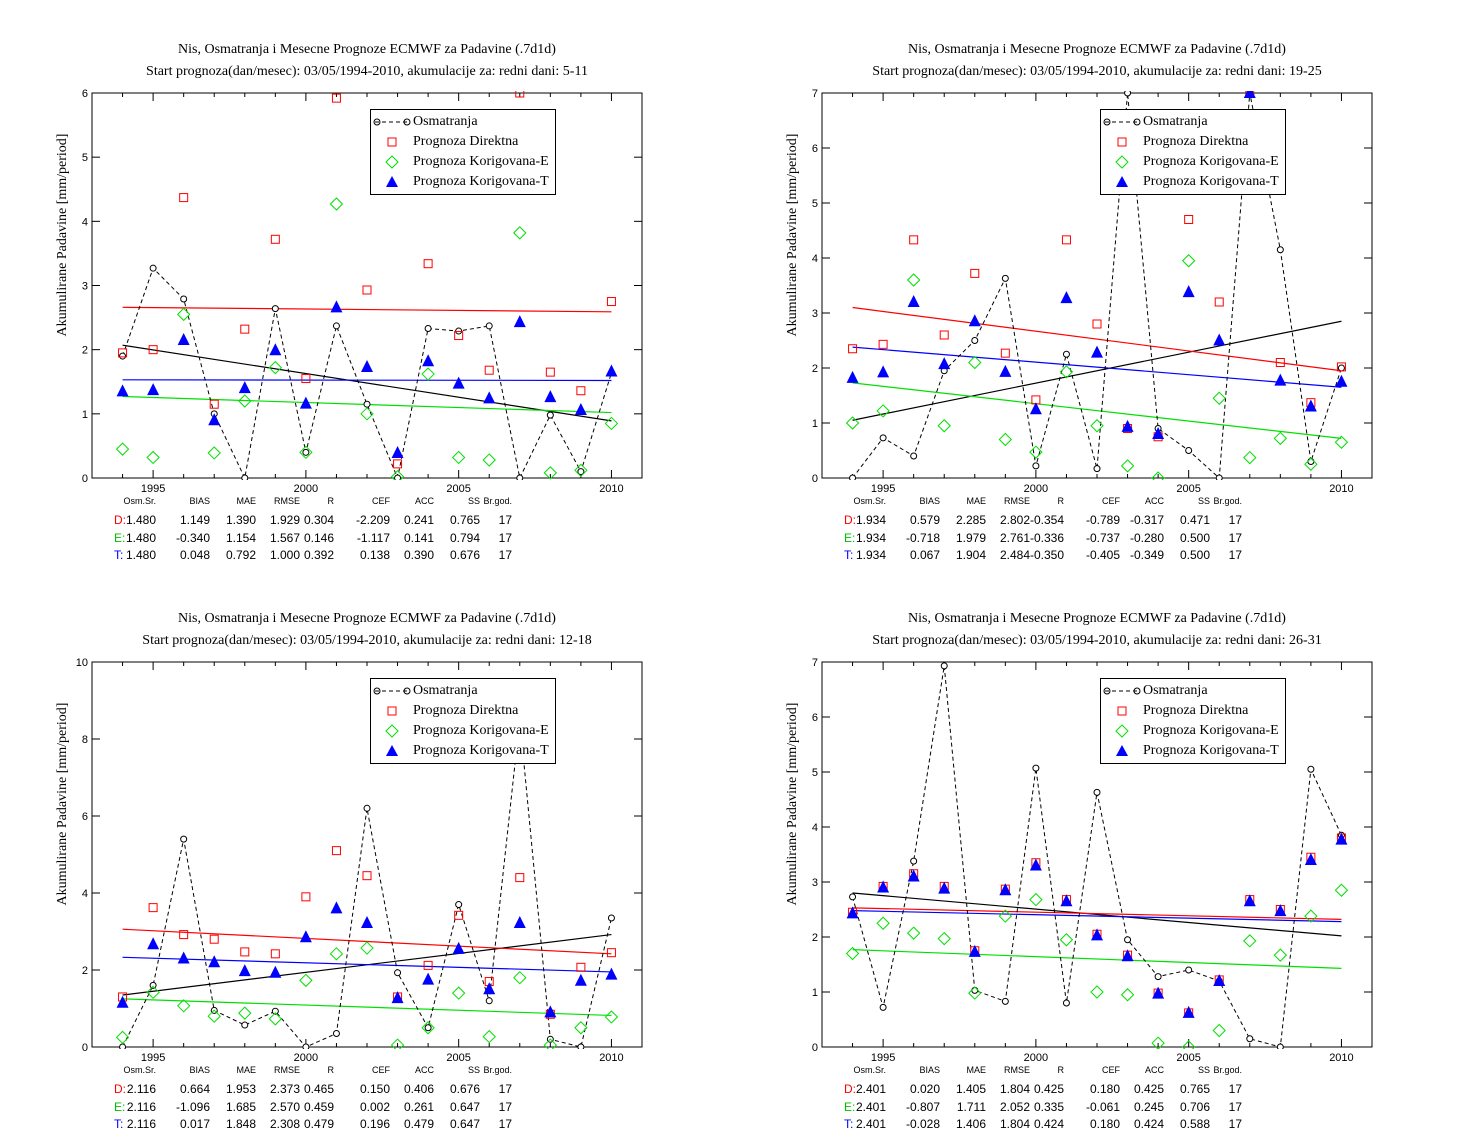 The height and width of the screenshot is (1138, 1462). What do you see at coordinates (464, 538) in the screenshot?
I see `stats-cell: 0.794` at bounding box center [464, 538].